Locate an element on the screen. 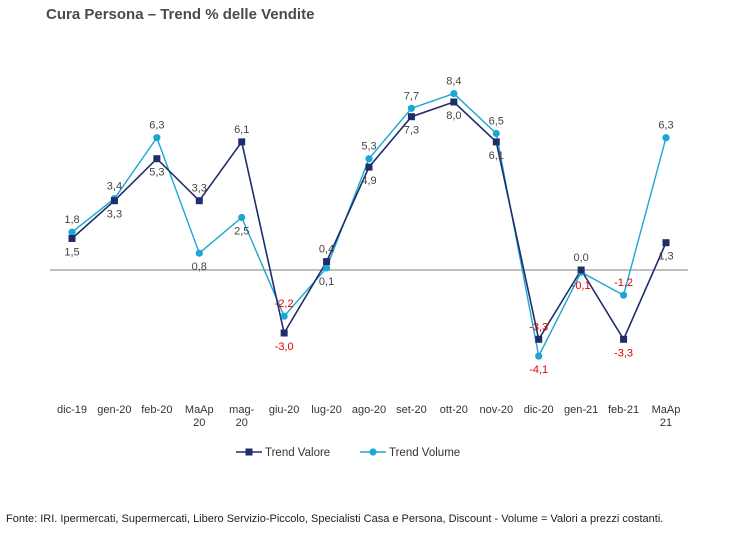 This screenshot has height=534, width=750. x-tick-label: MaAp 20 is located at coordinates (199, 416).